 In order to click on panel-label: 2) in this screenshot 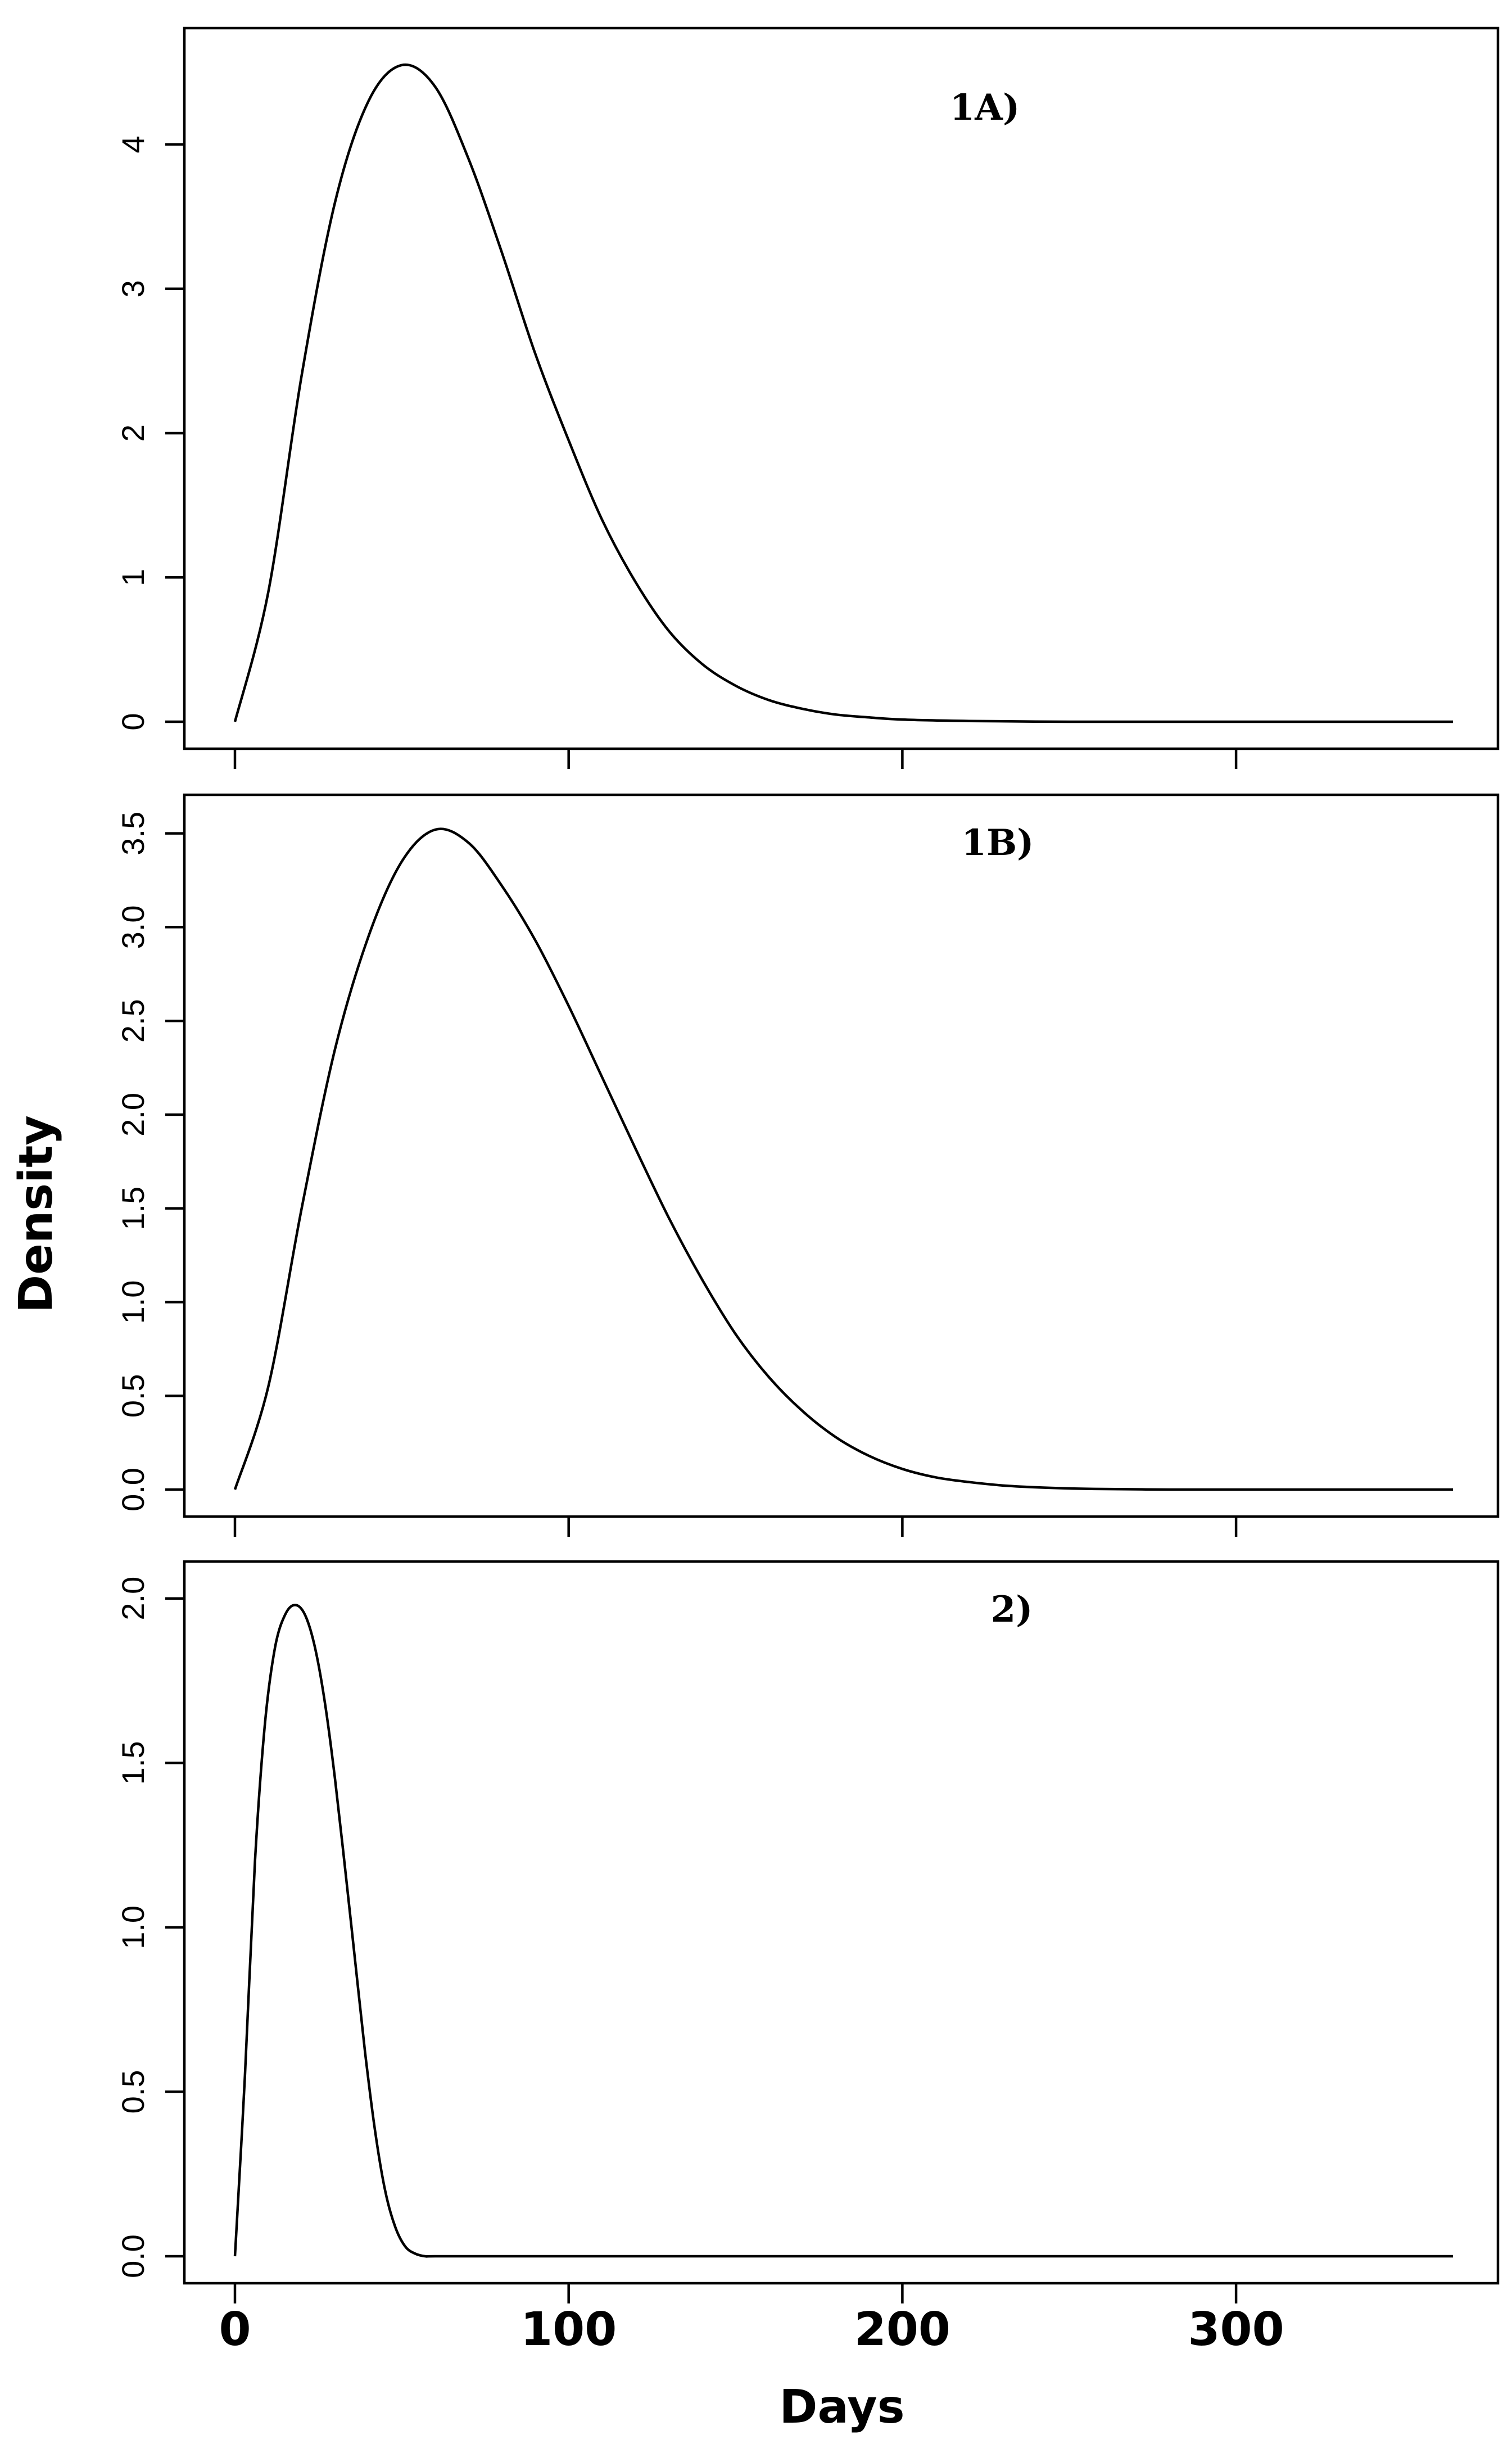, I will do `click(1012, 1609)`.